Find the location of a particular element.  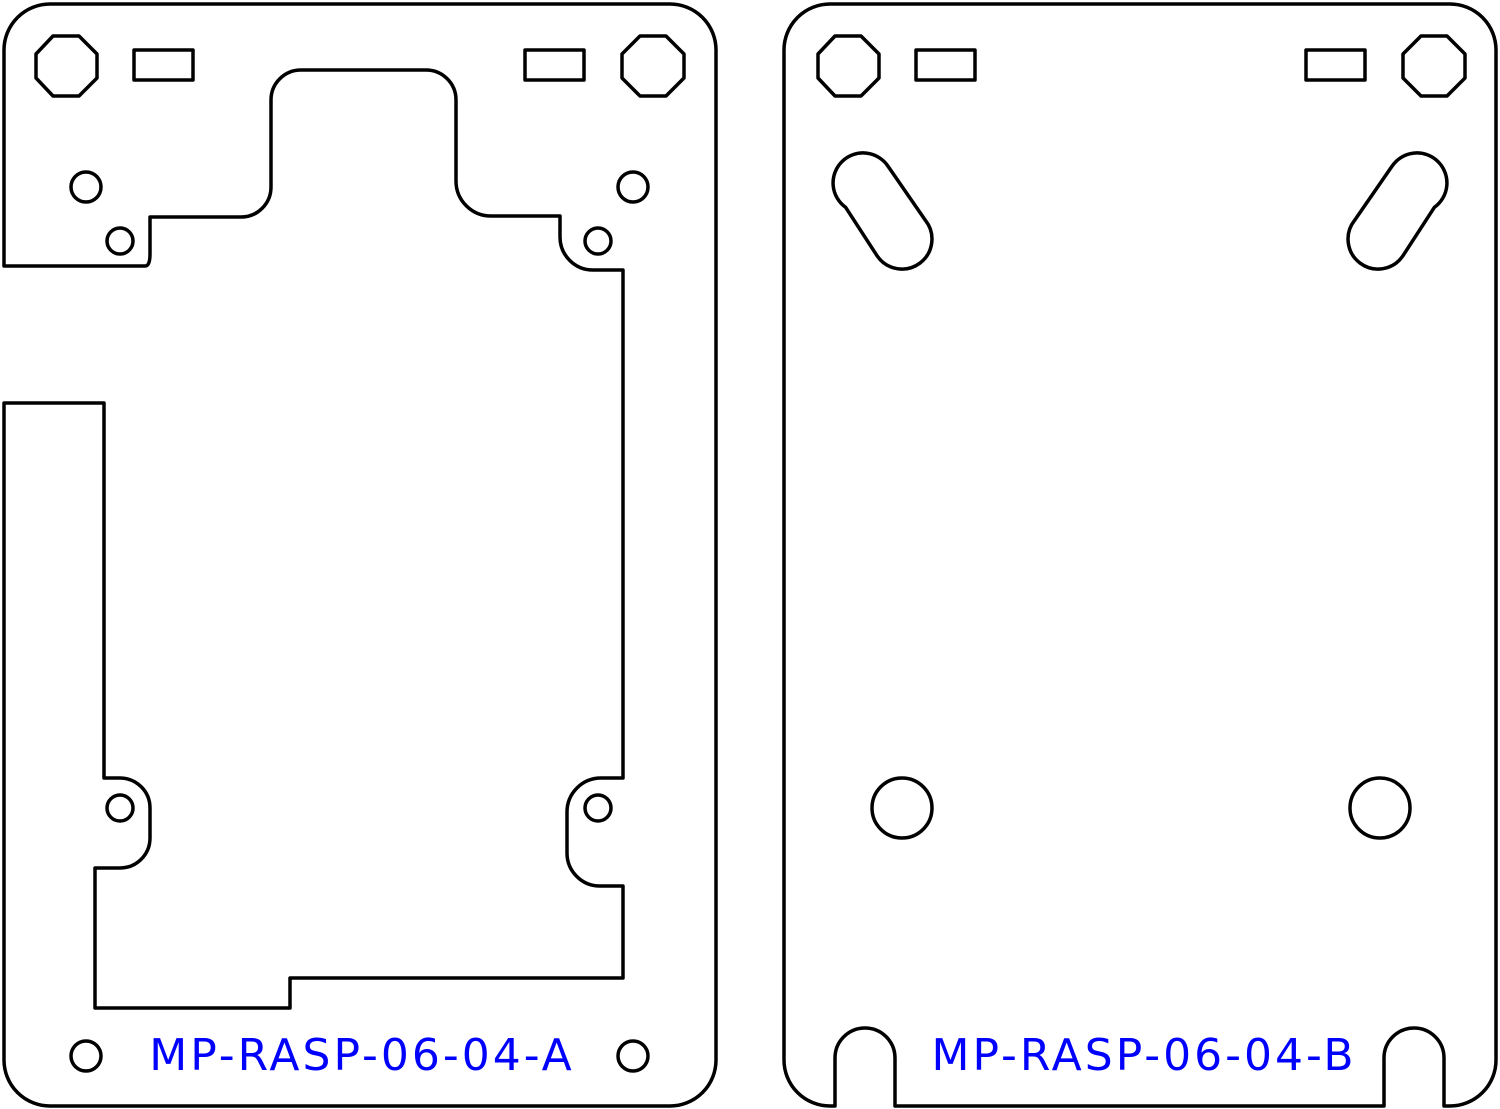

angled-slot-left is located at coordinates (882, 211).